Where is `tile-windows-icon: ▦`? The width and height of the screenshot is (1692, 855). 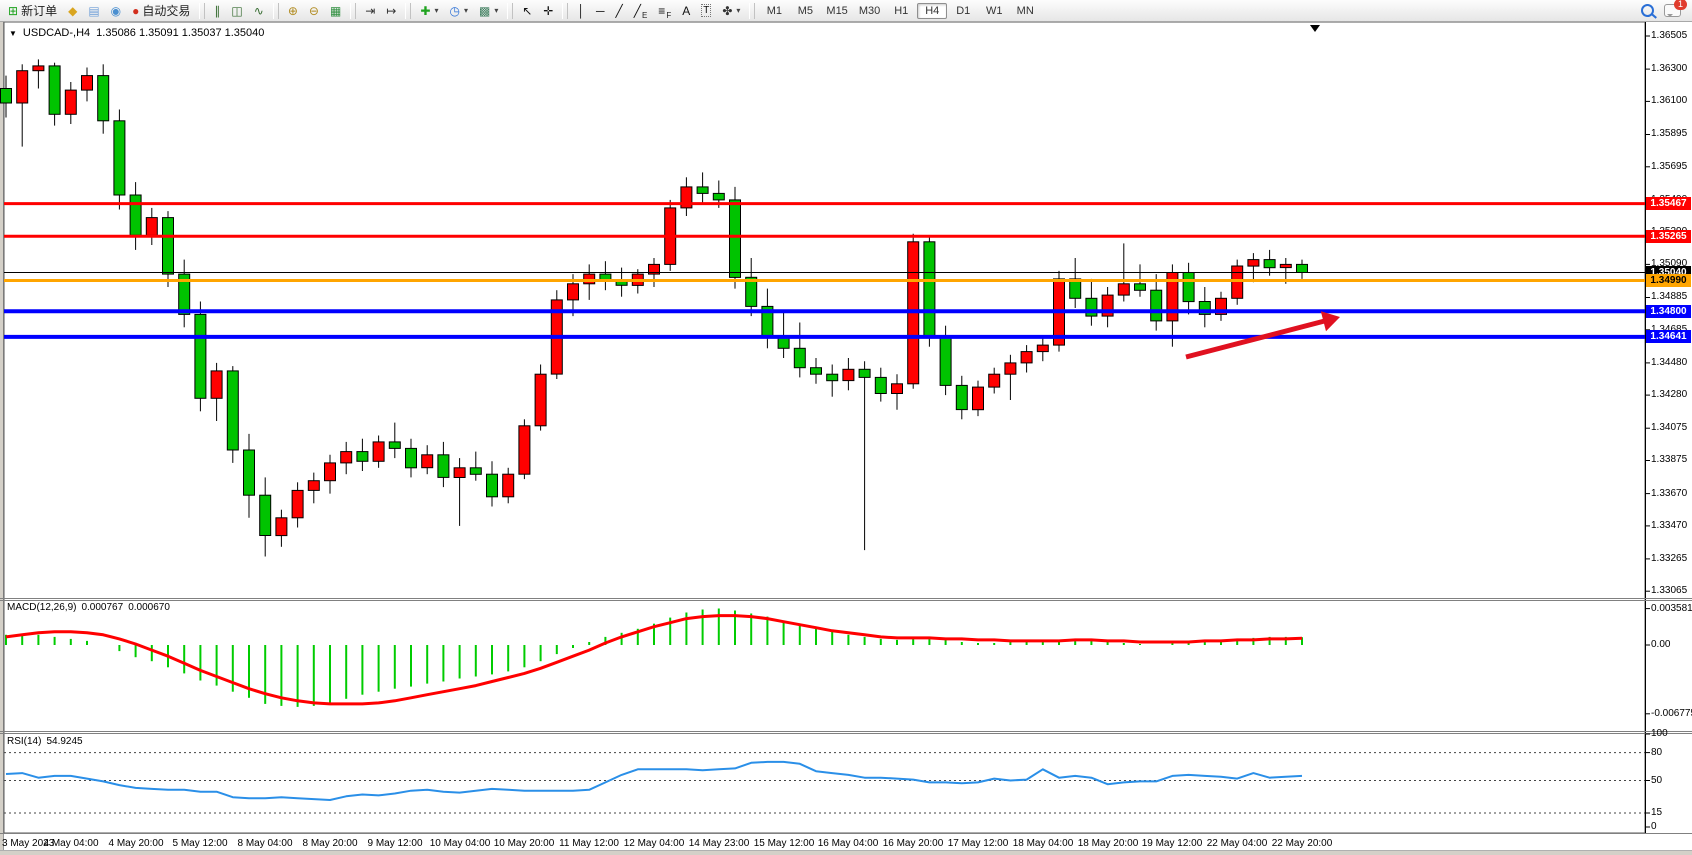
tile-windows-icon: ▦ is located at coordinates (335, 10).